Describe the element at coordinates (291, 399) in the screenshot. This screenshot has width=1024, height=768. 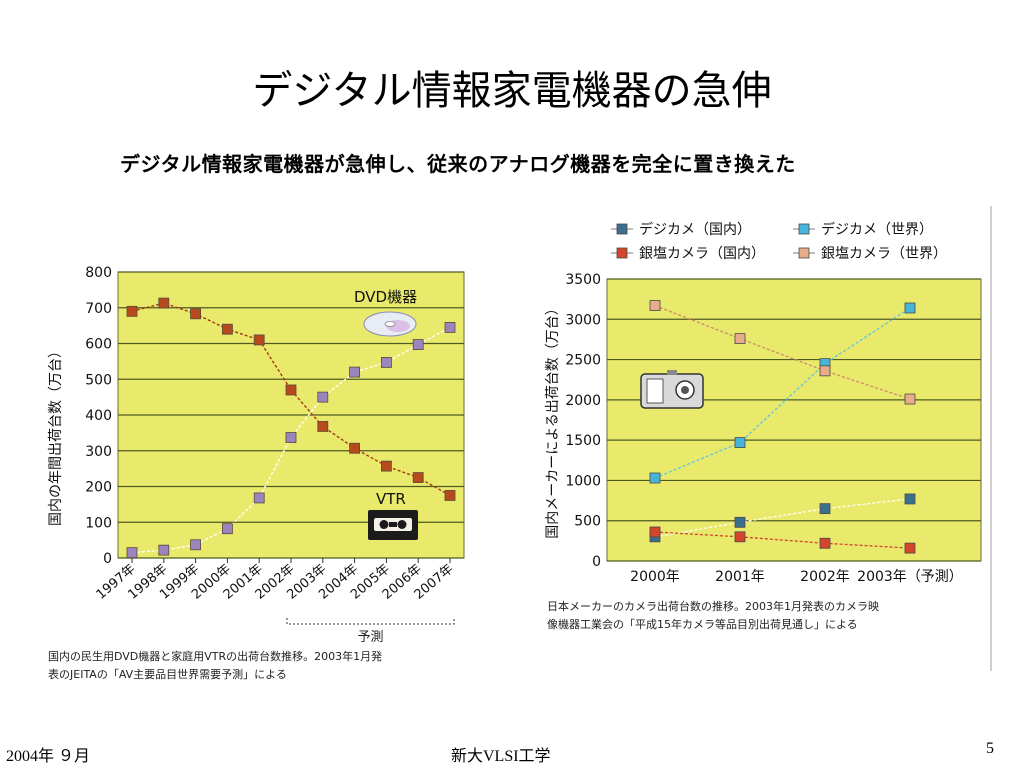
I see `series-line-vtr` at that location.